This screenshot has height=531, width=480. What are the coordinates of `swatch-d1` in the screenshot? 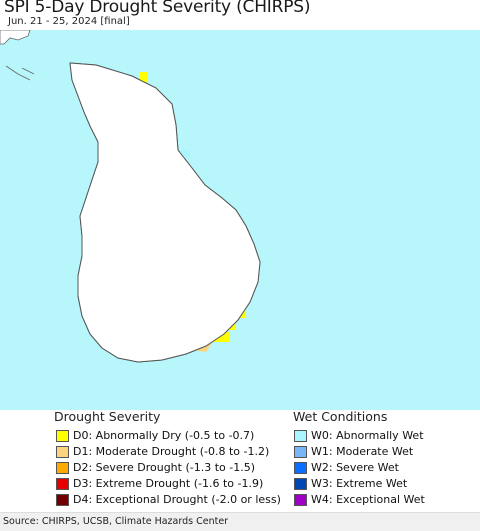 It's located at (62, 451).